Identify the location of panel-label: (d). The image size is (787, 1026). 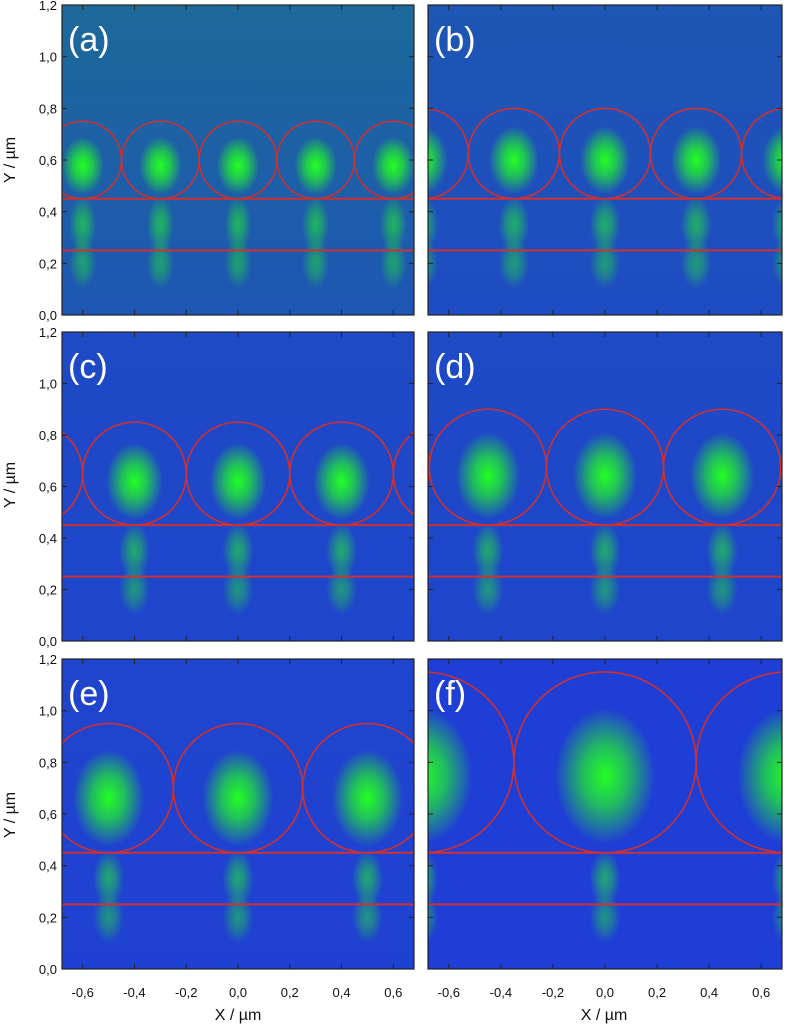
(455, 367).